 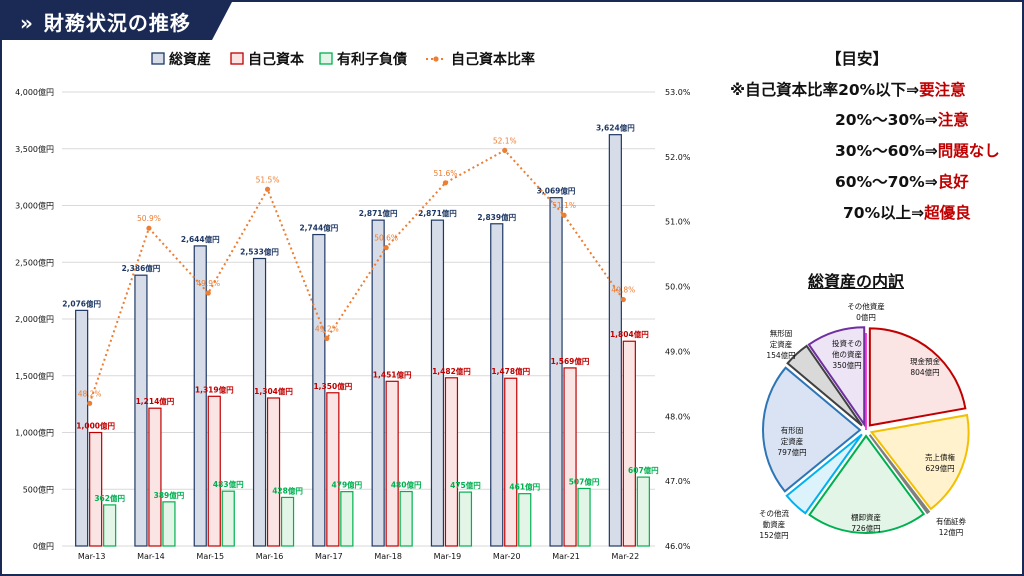 What do you see at coordinates (34, 206) in the screenshot?
I see `y-tick-label: 3,000億円` at bounding box center [34, 206].